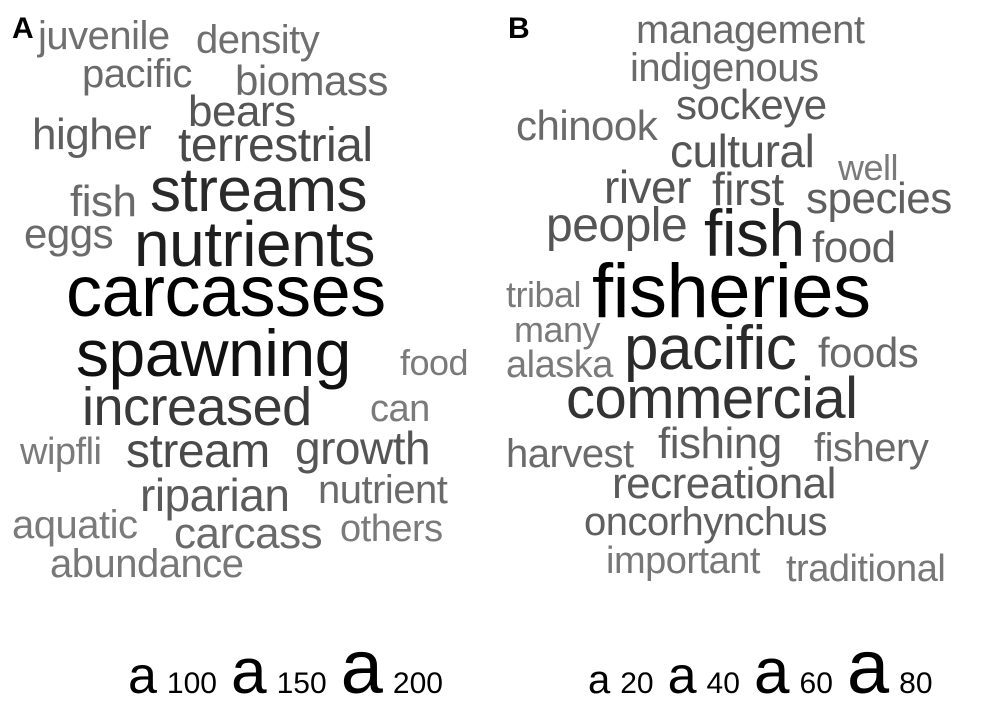 This screenshot has height=718, width=988. Describe the element at coordinates (587, 125) in the screenshot. I see `word-chinook: chinook` at that location.